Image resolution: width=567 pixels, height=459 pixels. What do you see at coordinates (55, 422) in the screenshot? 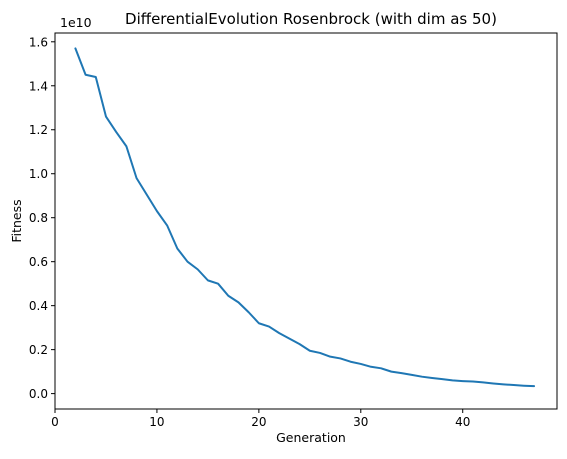
I see `x-tick-label: 0` at bounding box center [55, 422].